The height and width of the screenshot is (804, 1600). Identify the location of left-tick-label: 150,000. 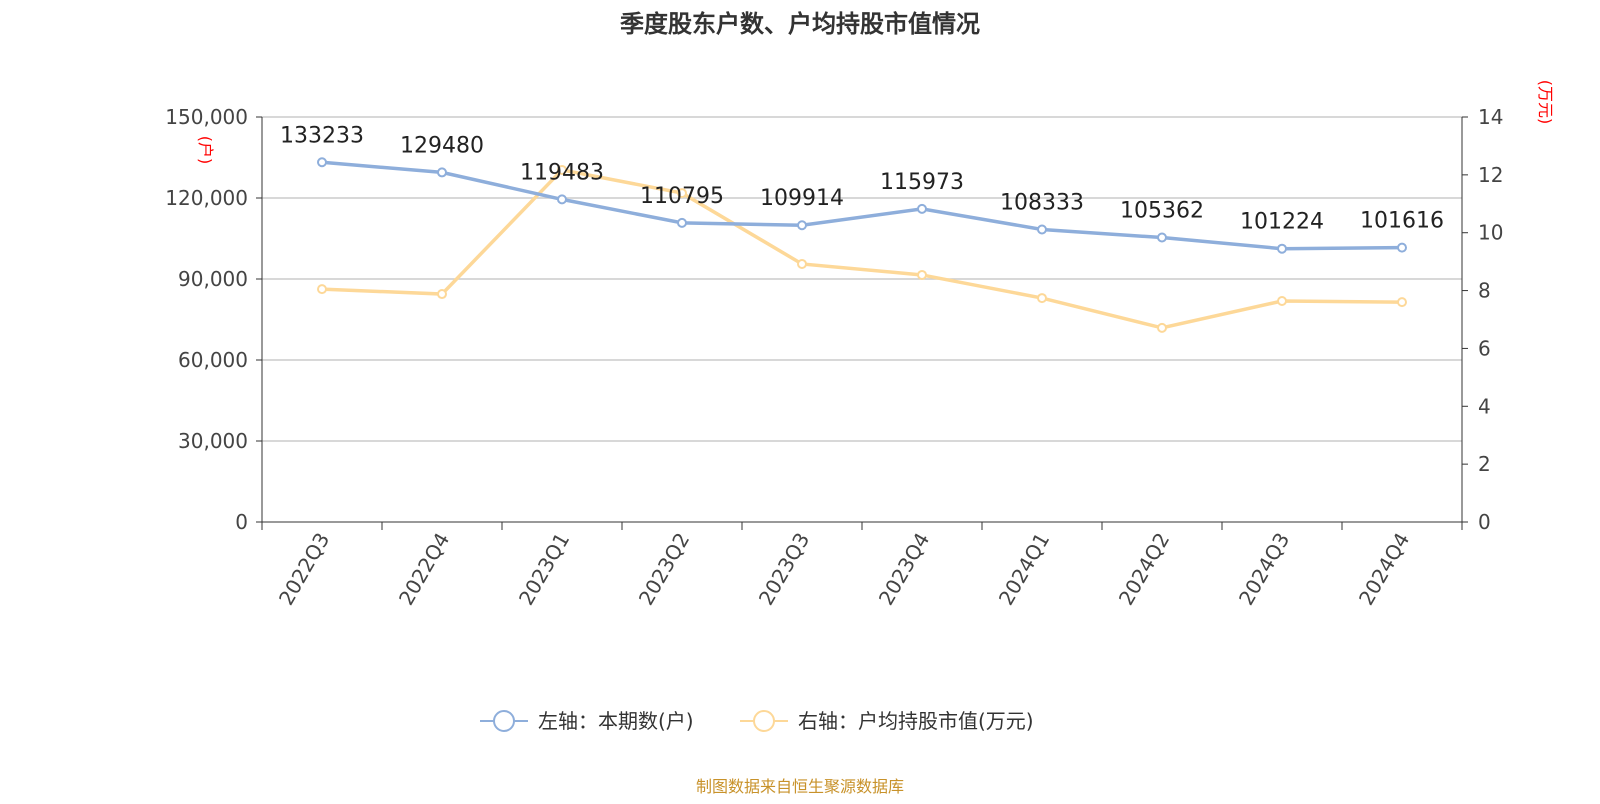
(206, 117).